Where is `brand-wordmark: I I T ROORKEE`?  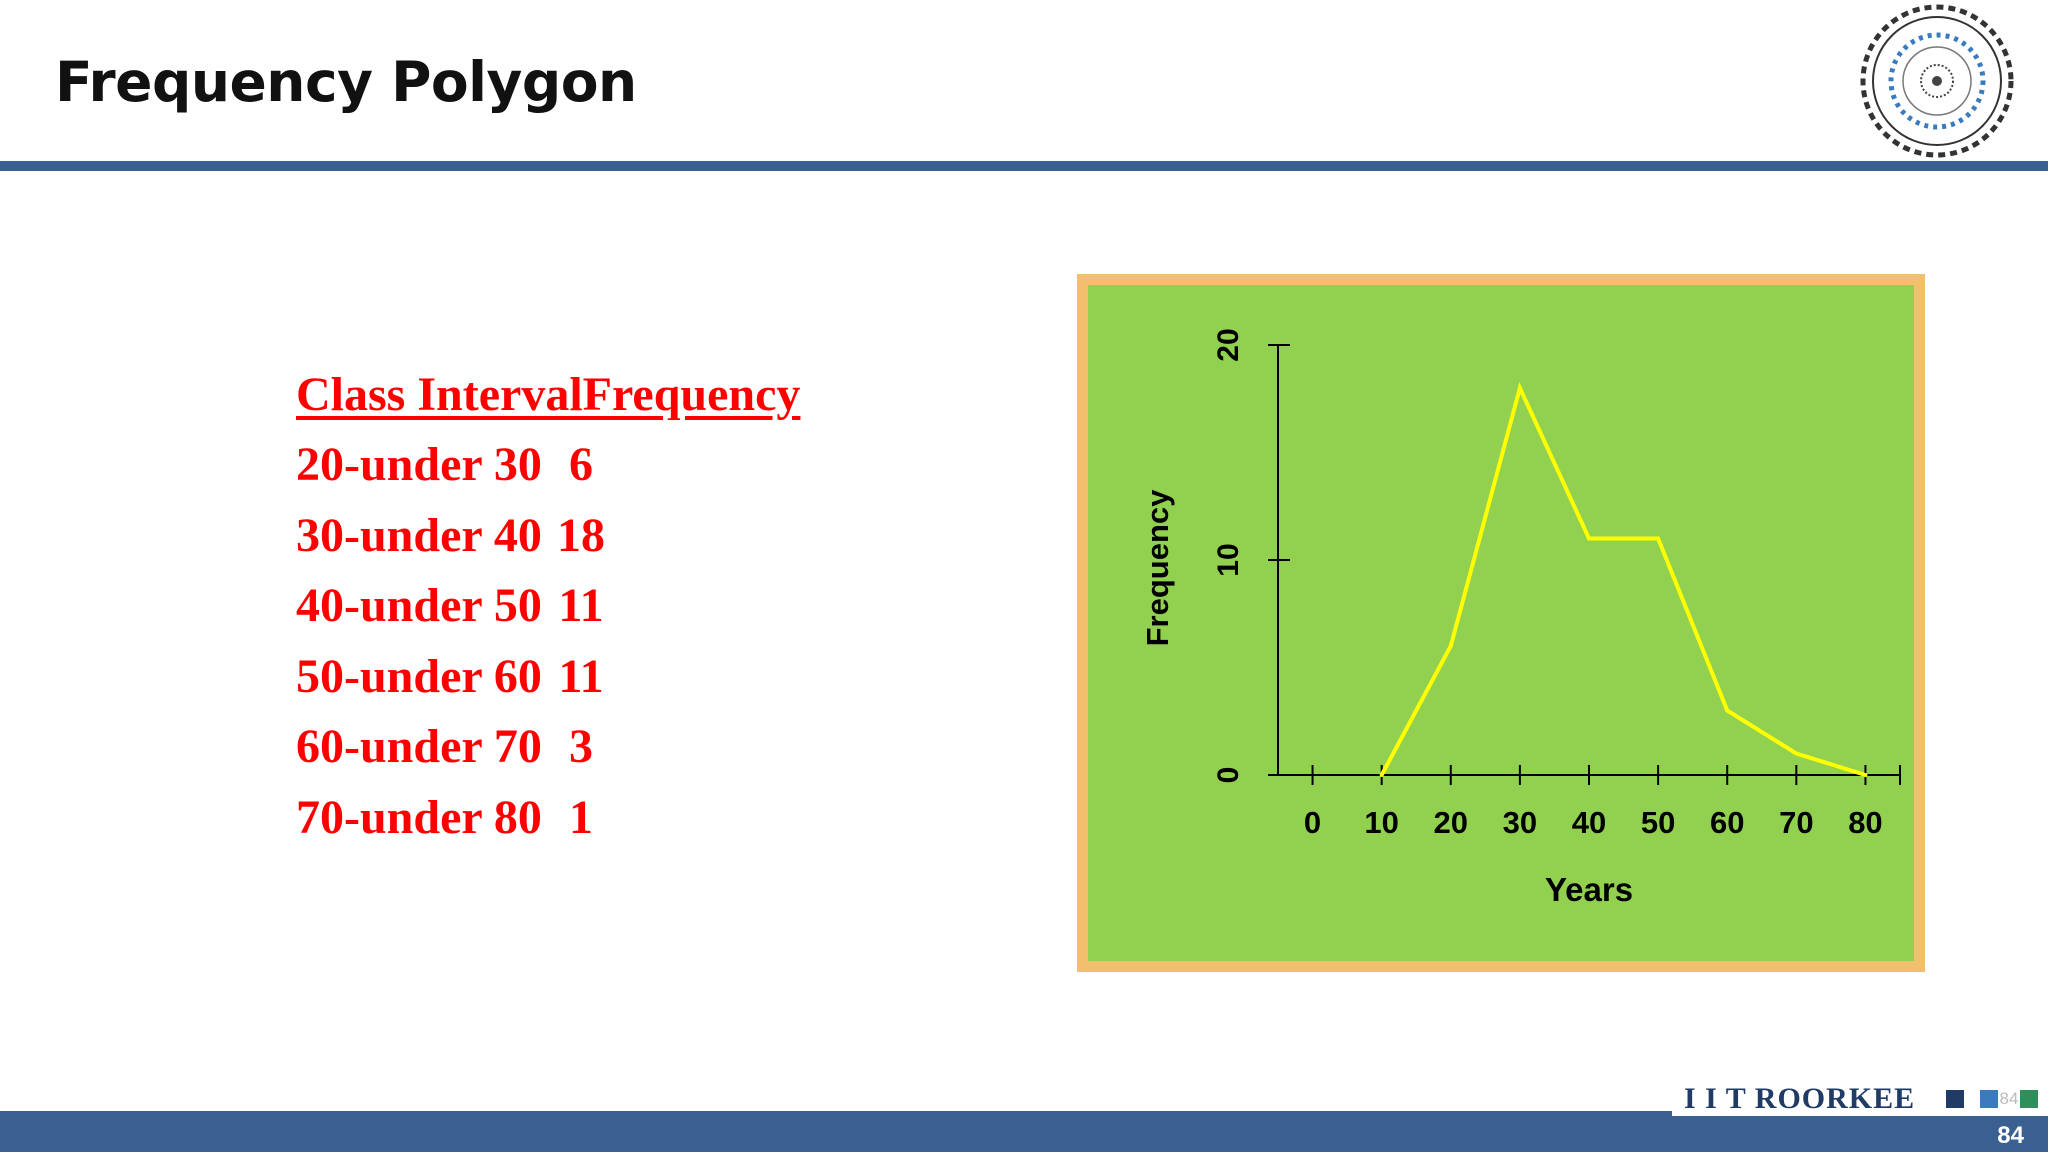 brand-wordmark: I I T ROORKEE is located at coordinates (1800, 1098).